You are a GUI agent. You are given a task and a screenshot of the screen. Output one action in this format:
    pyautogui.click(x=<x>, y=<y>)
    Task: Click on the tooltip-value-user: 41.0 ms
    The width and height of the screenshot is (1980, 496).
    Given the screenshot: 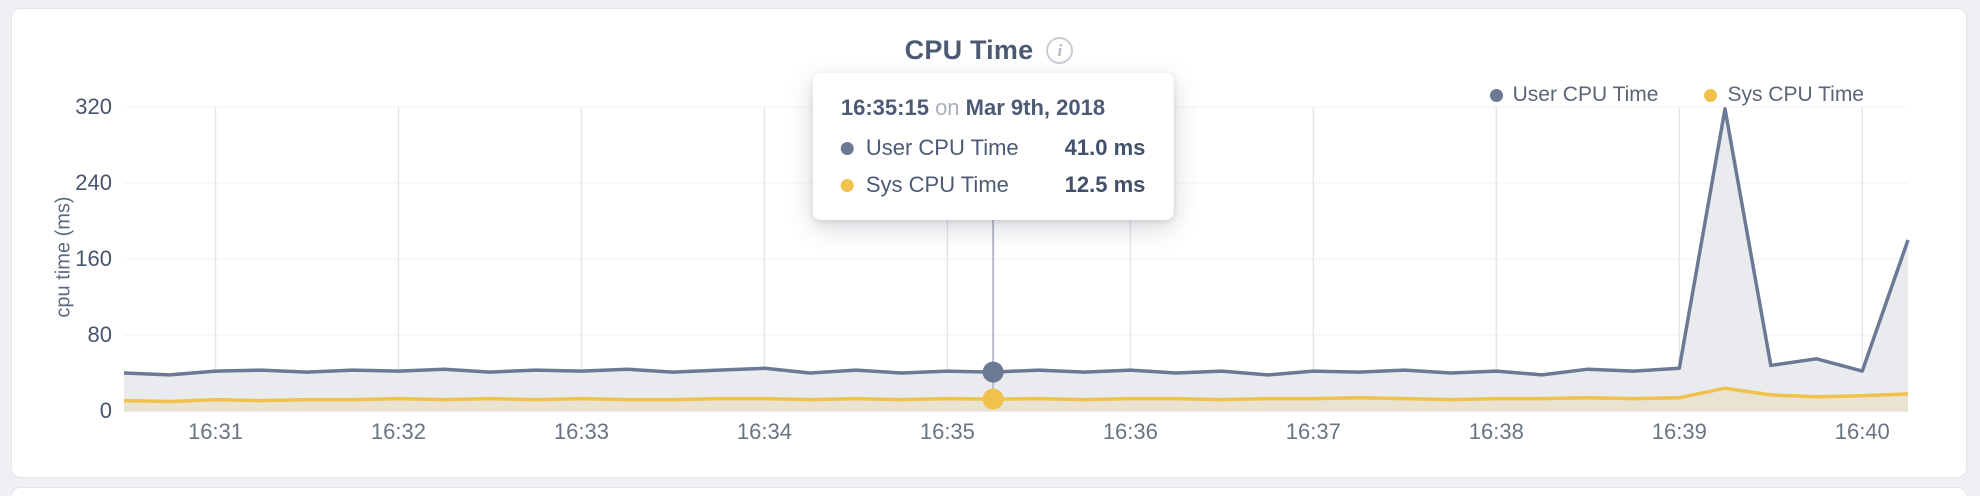 What is the action you would take?
    pyautogui.click(x=1105, y=147)
    